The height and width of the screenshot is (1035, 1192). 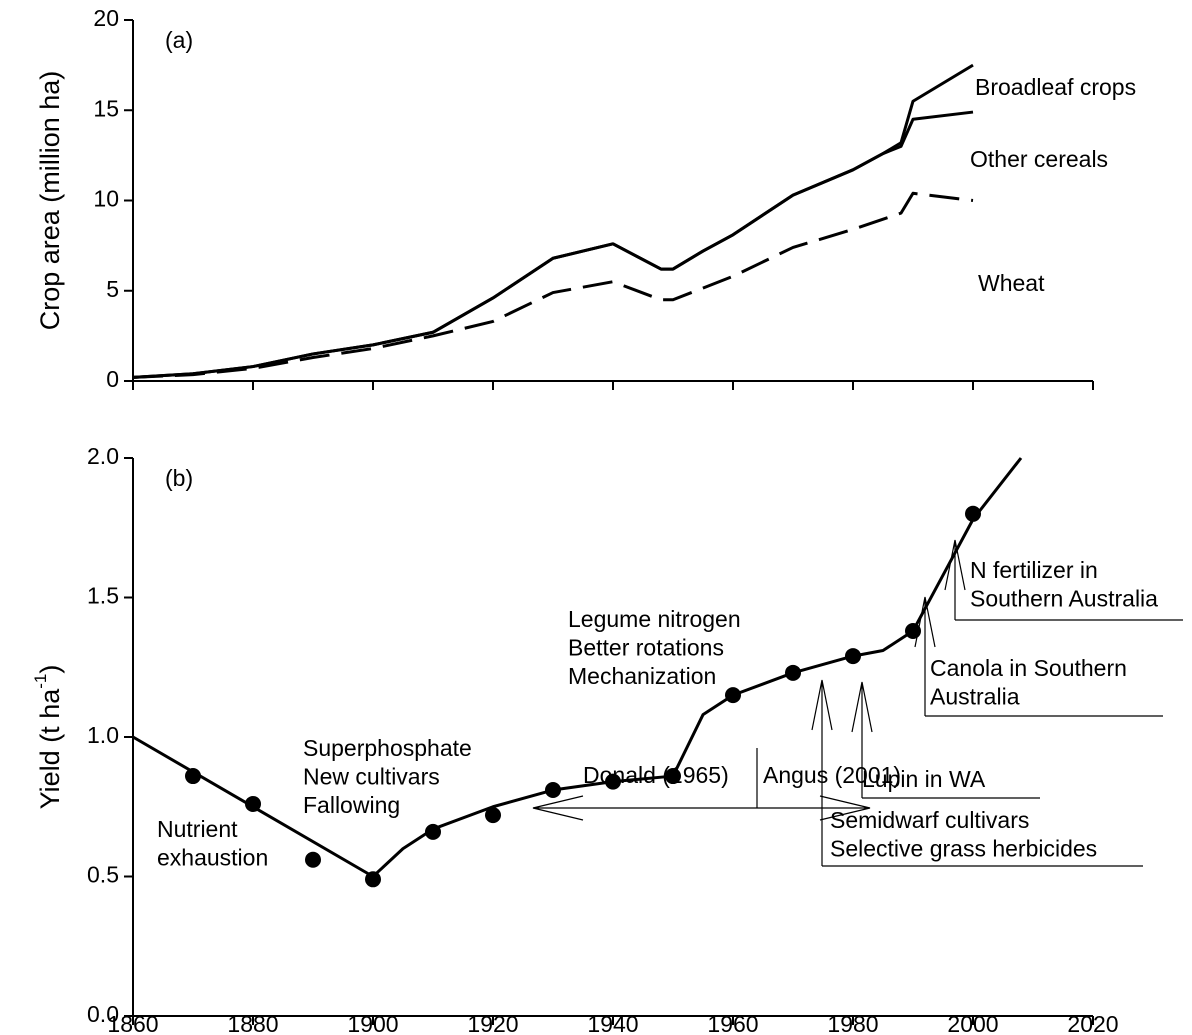 What do you see at coordinates (112, 379) in the screenshot?
I see `y-tick-label: 0` at bounding box center [112, 379].